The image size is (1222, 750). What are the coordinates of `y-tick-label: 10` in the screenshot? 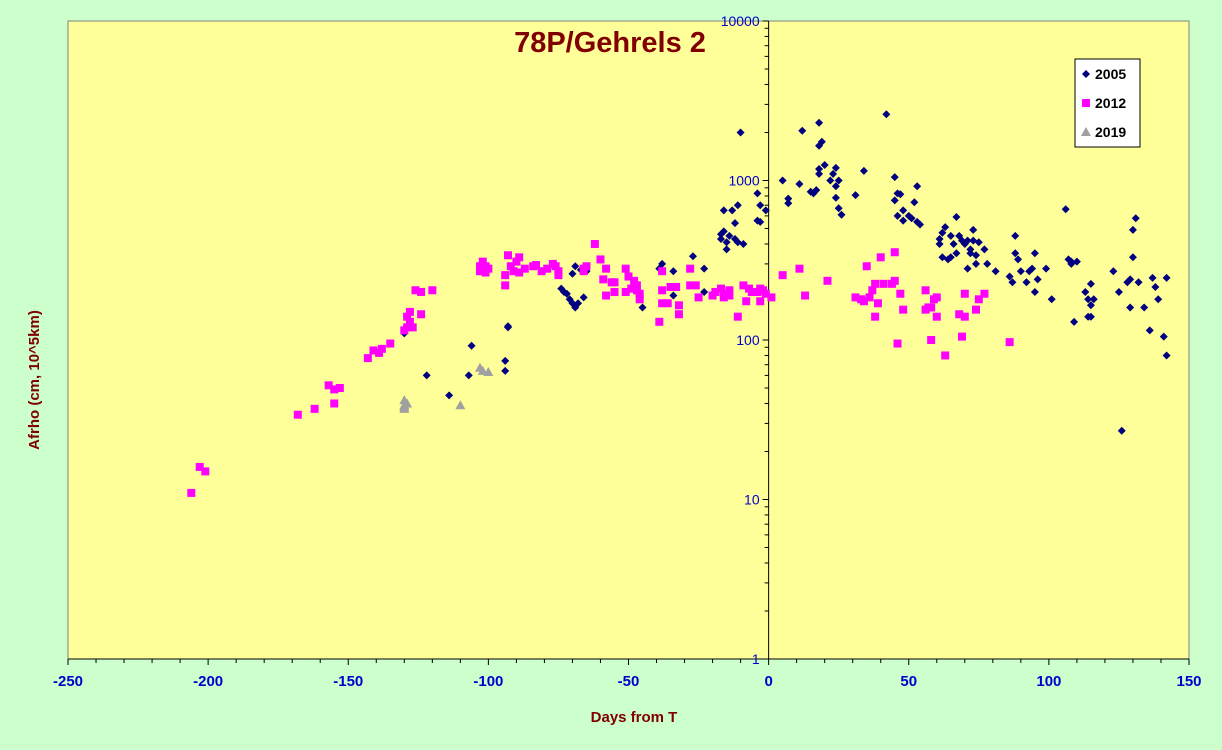 It's located at (752, 500).